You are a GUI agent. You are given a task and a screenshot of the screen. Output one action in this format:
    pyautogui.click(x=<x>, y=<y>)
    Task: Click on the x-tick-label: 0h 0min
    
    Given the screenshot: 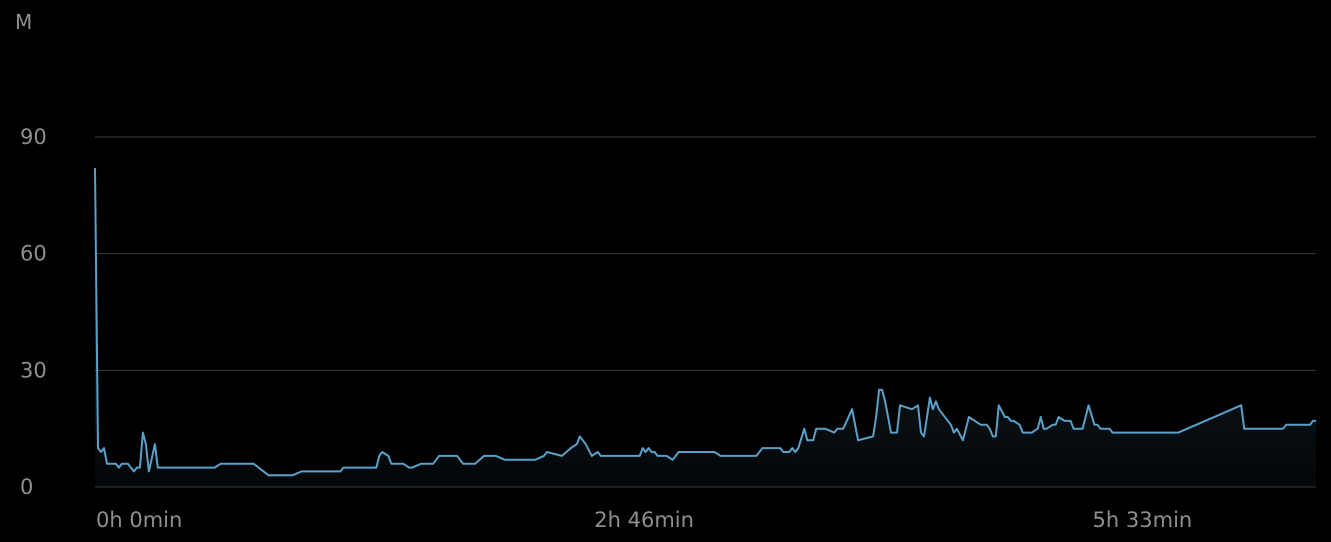 What is the action you would take?
    pyautogui.click(x=139, y=520)
    